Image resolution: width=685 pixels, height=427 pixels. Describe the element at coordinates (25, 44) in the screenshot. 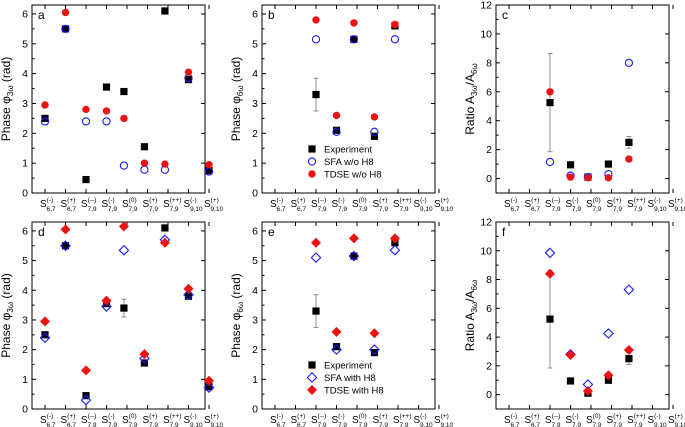

I see `y-tick-label: 5` at that location.